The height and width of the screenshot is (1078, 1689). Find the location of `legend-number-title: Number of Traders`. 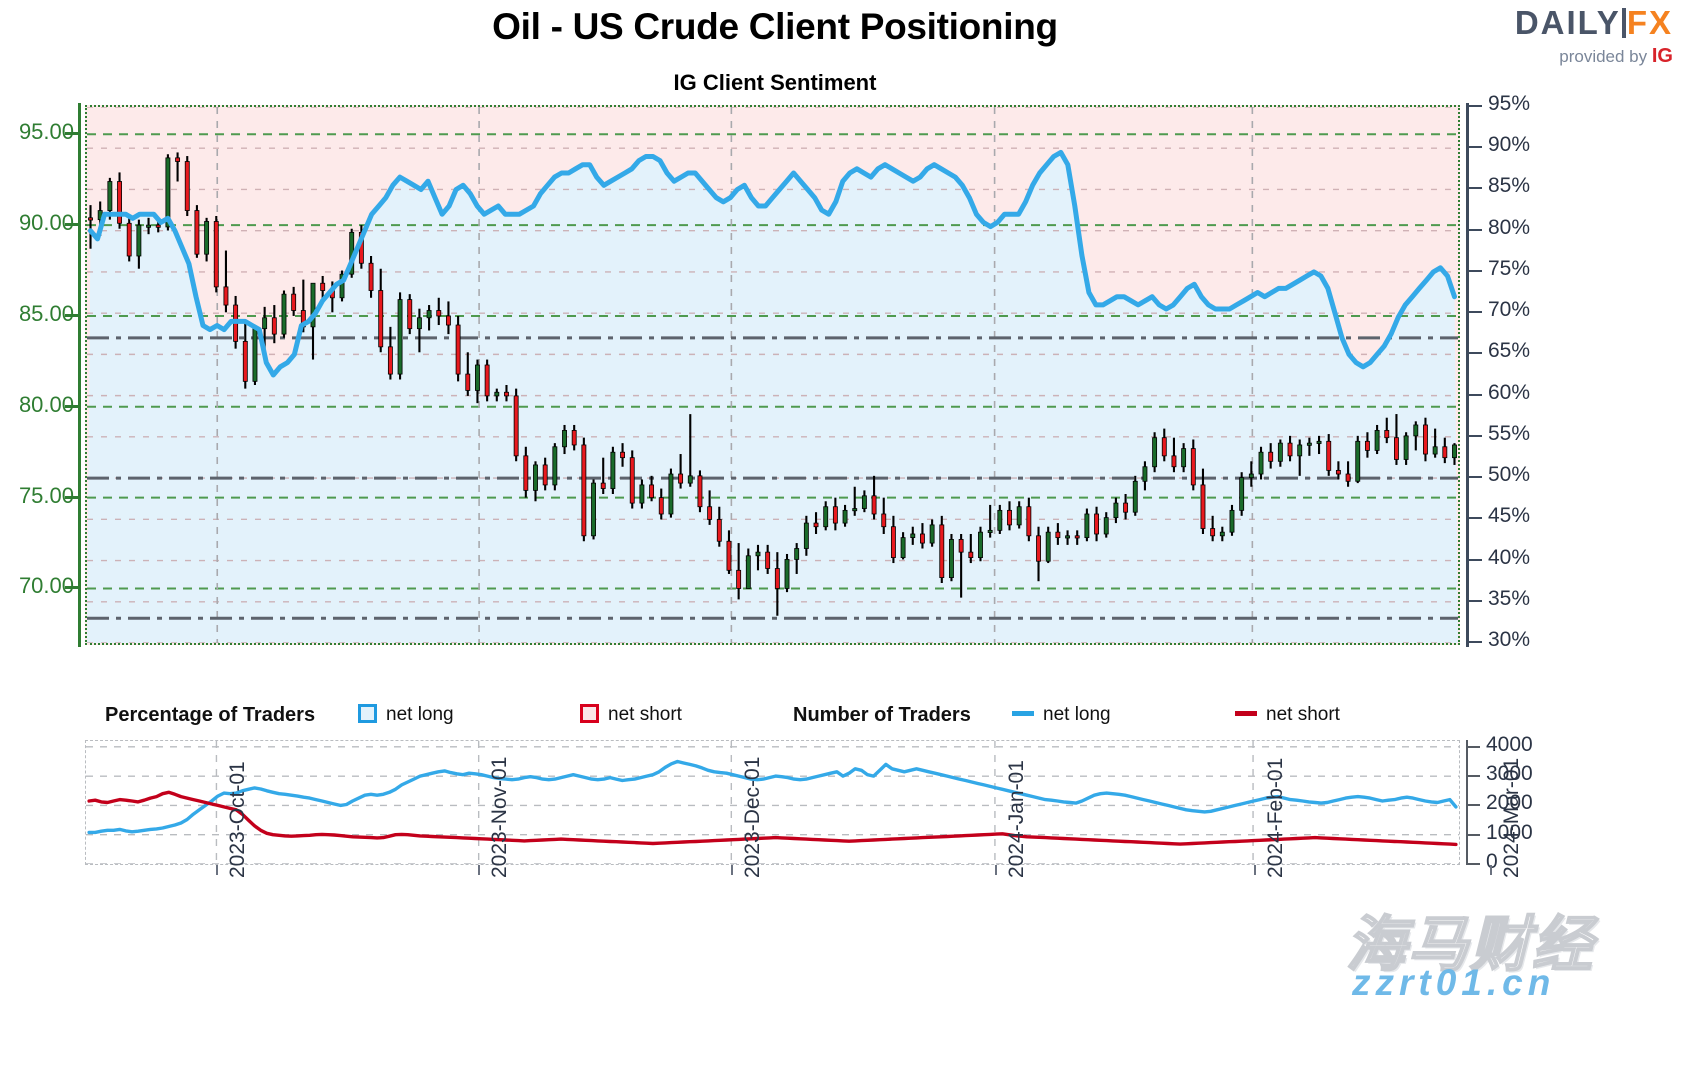

legend-number-title: Number of Traders is located at coordinates (882, 715).